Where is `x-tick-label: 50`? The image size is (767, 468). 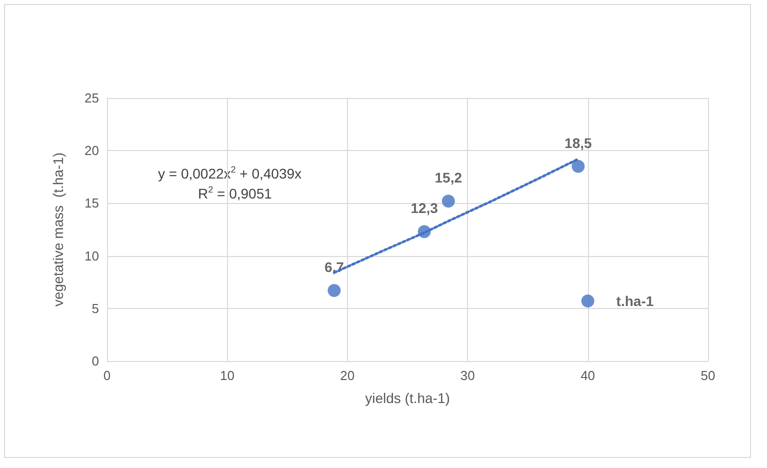 x-tick-label: 50 is located at coordinates (708, 375).